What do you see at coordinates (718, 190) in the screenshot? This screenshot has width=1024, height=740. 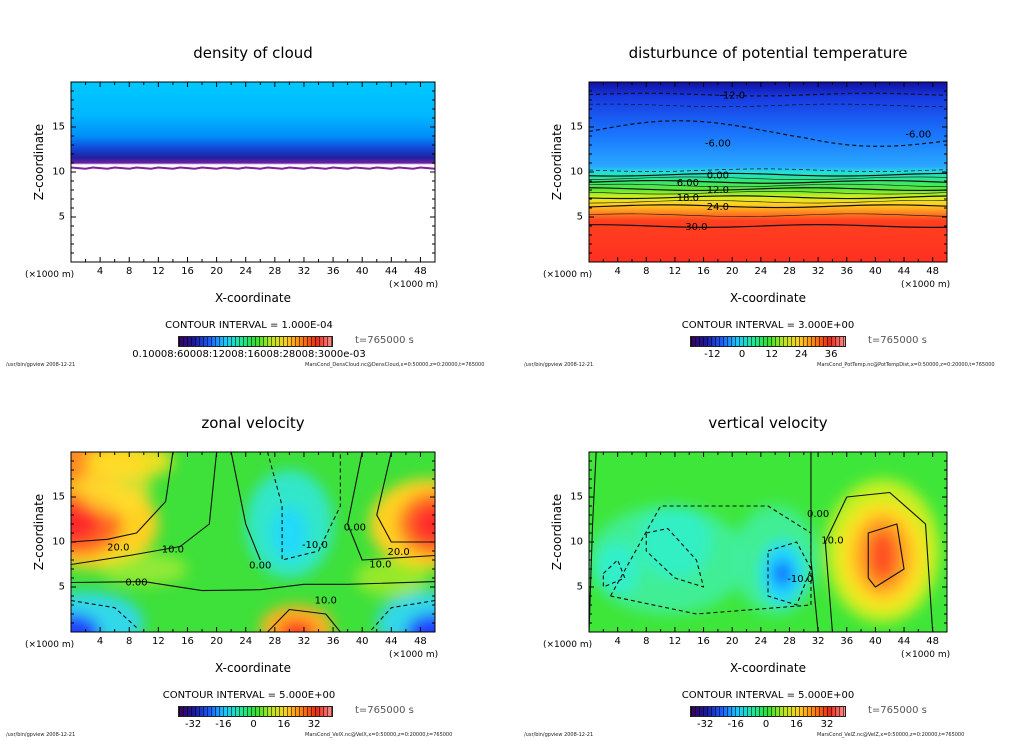 I see `contour-label: 12.0` at bounding box center [718, 190].